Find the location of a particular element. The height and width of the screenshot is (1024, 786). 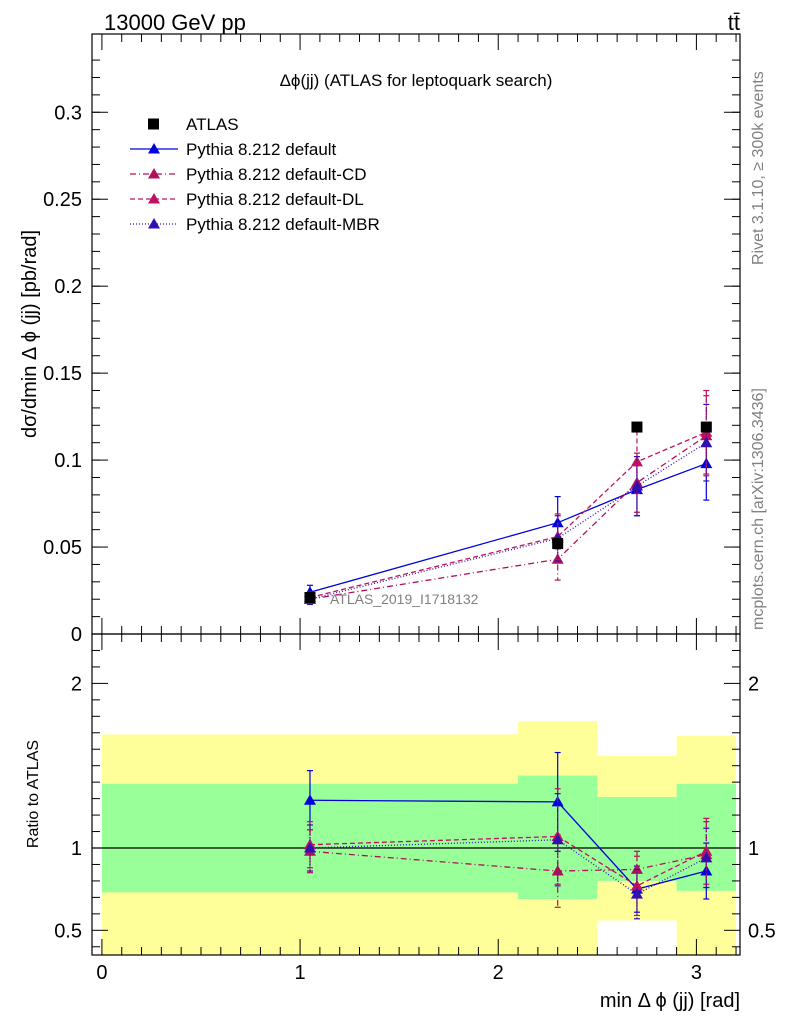

mcplots-label: mcplots.cern.ch [arXiv:1306.3436] is located at coordinates (758, 509).